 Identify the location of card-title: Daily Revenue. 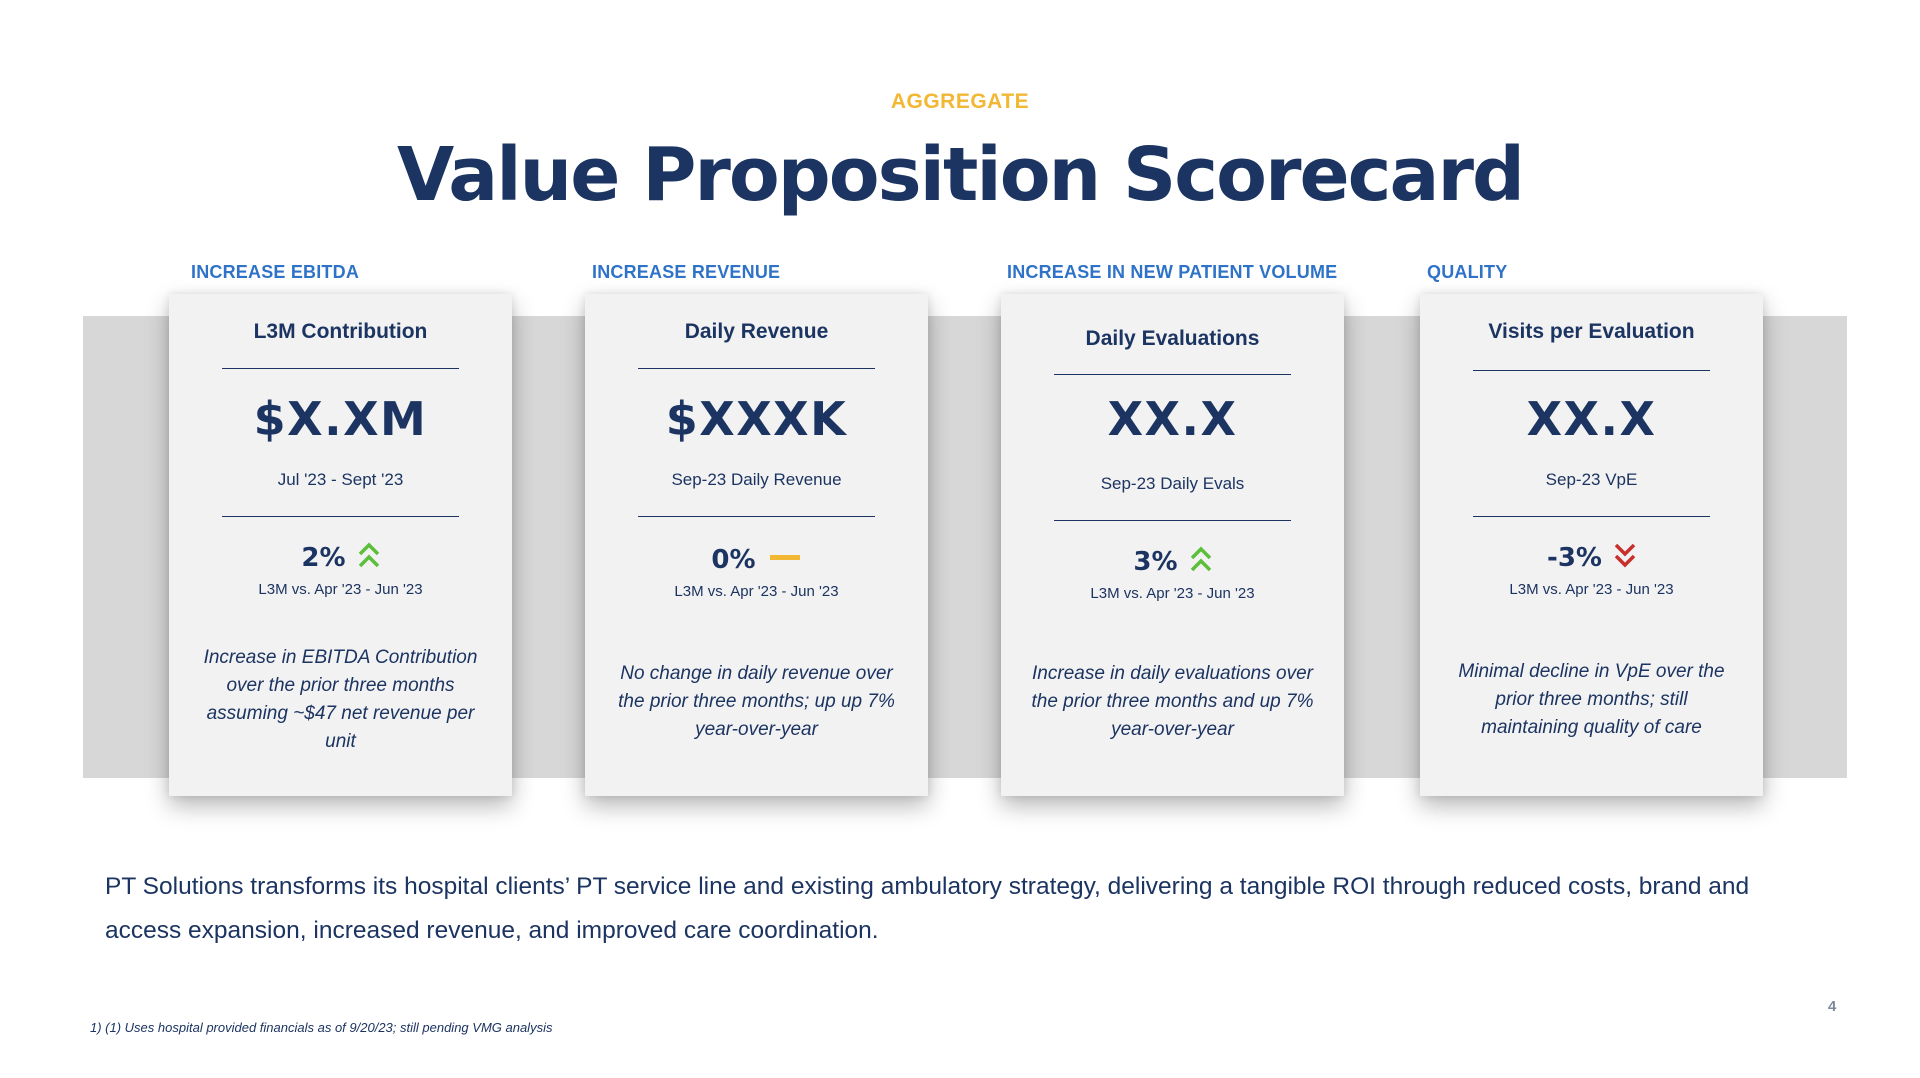
(756, 331).